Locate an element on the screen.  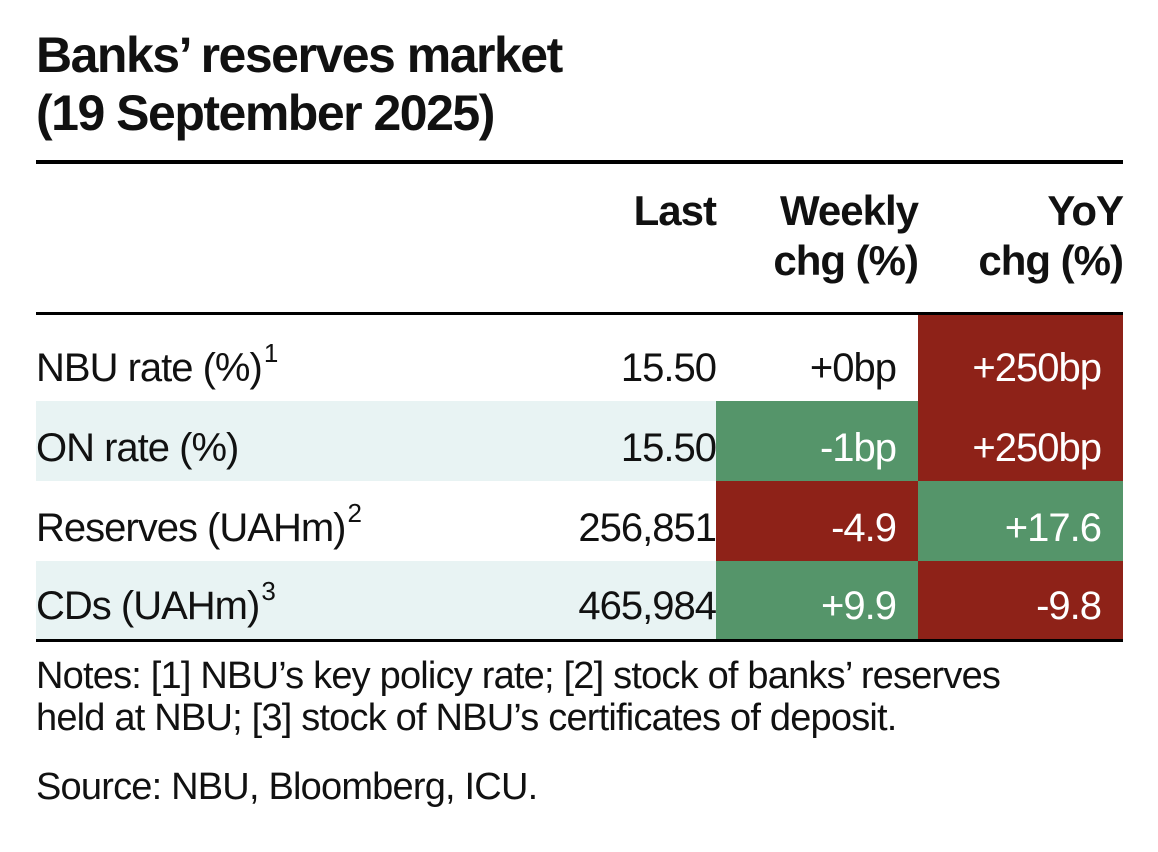
footnote-marker: 2 is located at coordinates (354, 513).